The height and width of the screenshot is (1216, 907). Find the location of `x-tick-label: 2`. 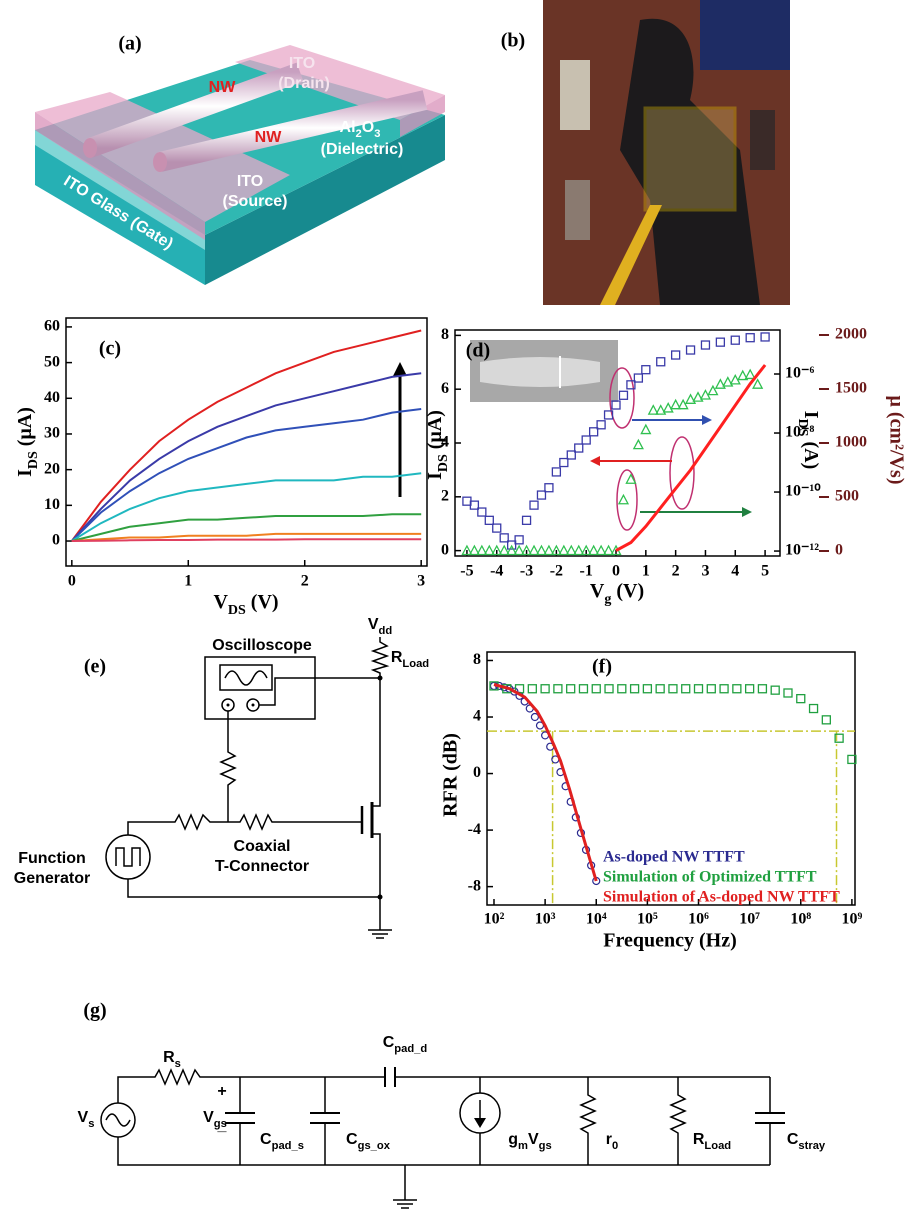

x-tick-label: 2 is located at coordinates (676, 571).